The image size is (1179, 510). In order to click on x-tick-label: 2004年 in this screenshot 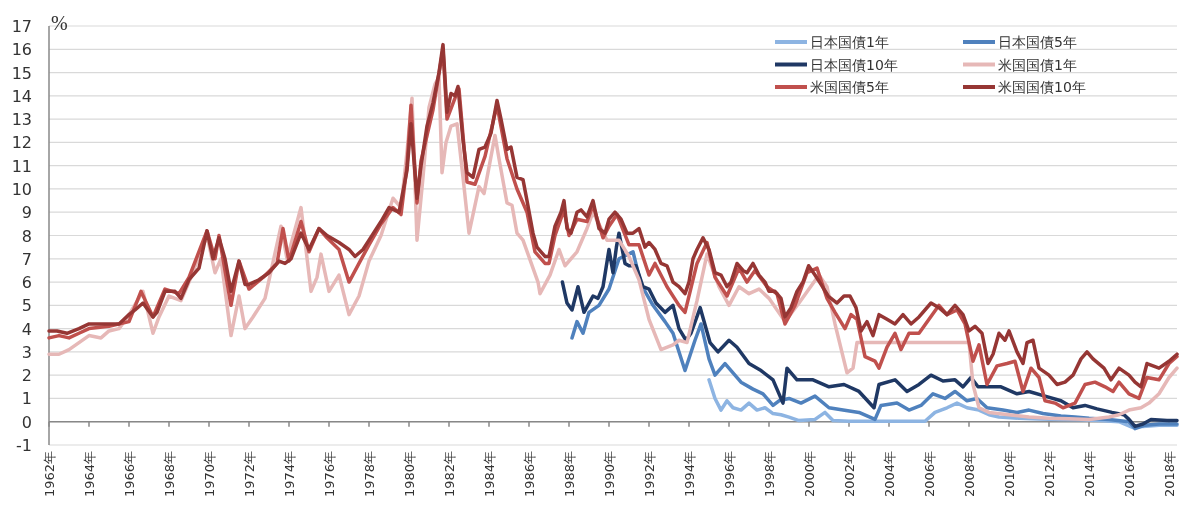, I will do `click(889, 474)`.